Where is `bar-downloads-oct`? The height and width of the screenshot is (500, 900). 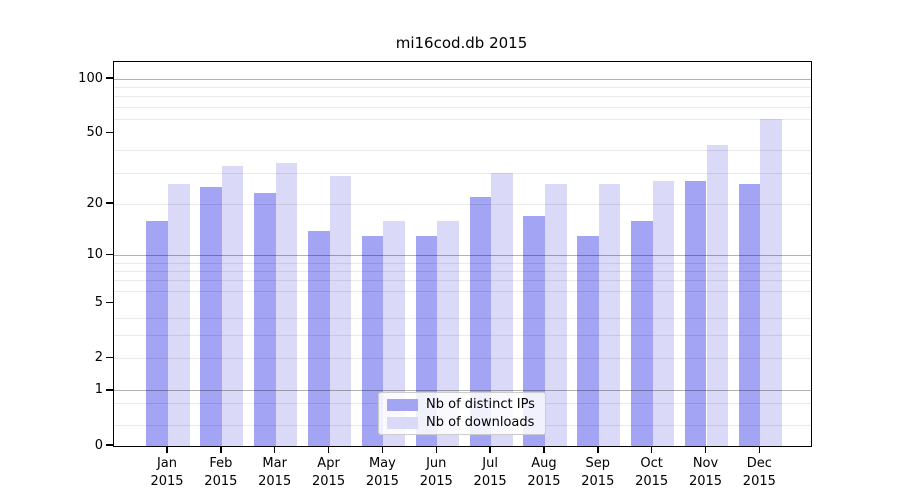 bar-downloads-oct is located at coordinates (663, 313).